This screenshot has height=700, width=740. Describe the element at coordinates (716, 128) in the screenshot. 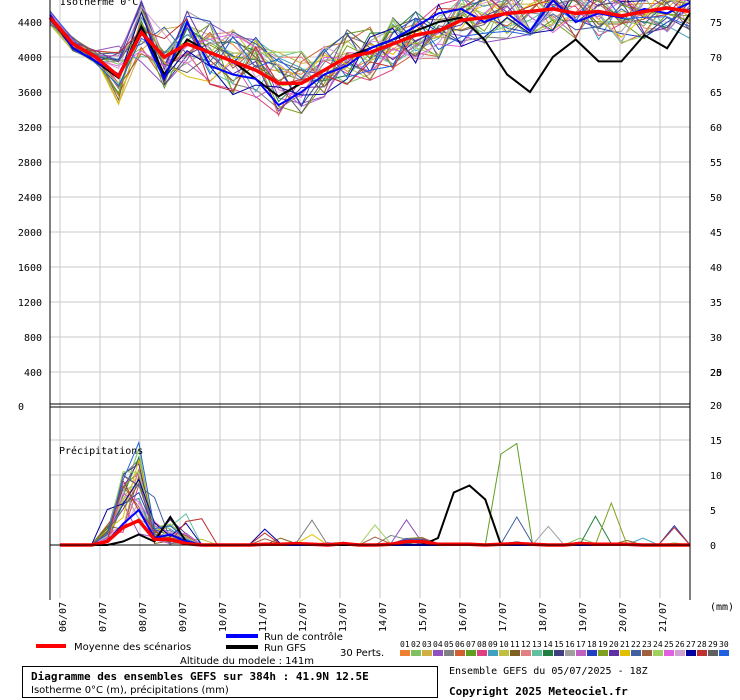

I see `y-right-tick: 60` at that location.